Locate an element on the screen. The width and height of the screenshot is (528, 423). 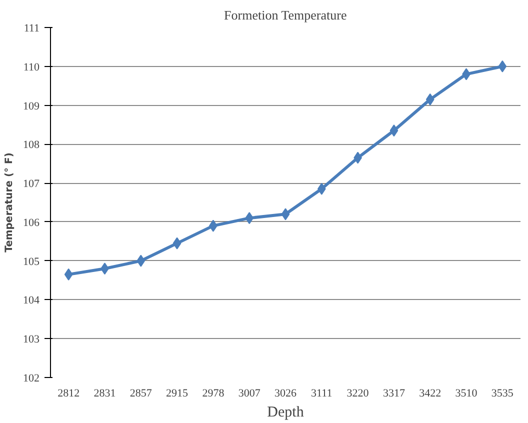
y-tick-label: 110 is located at coordinates (31, 67).